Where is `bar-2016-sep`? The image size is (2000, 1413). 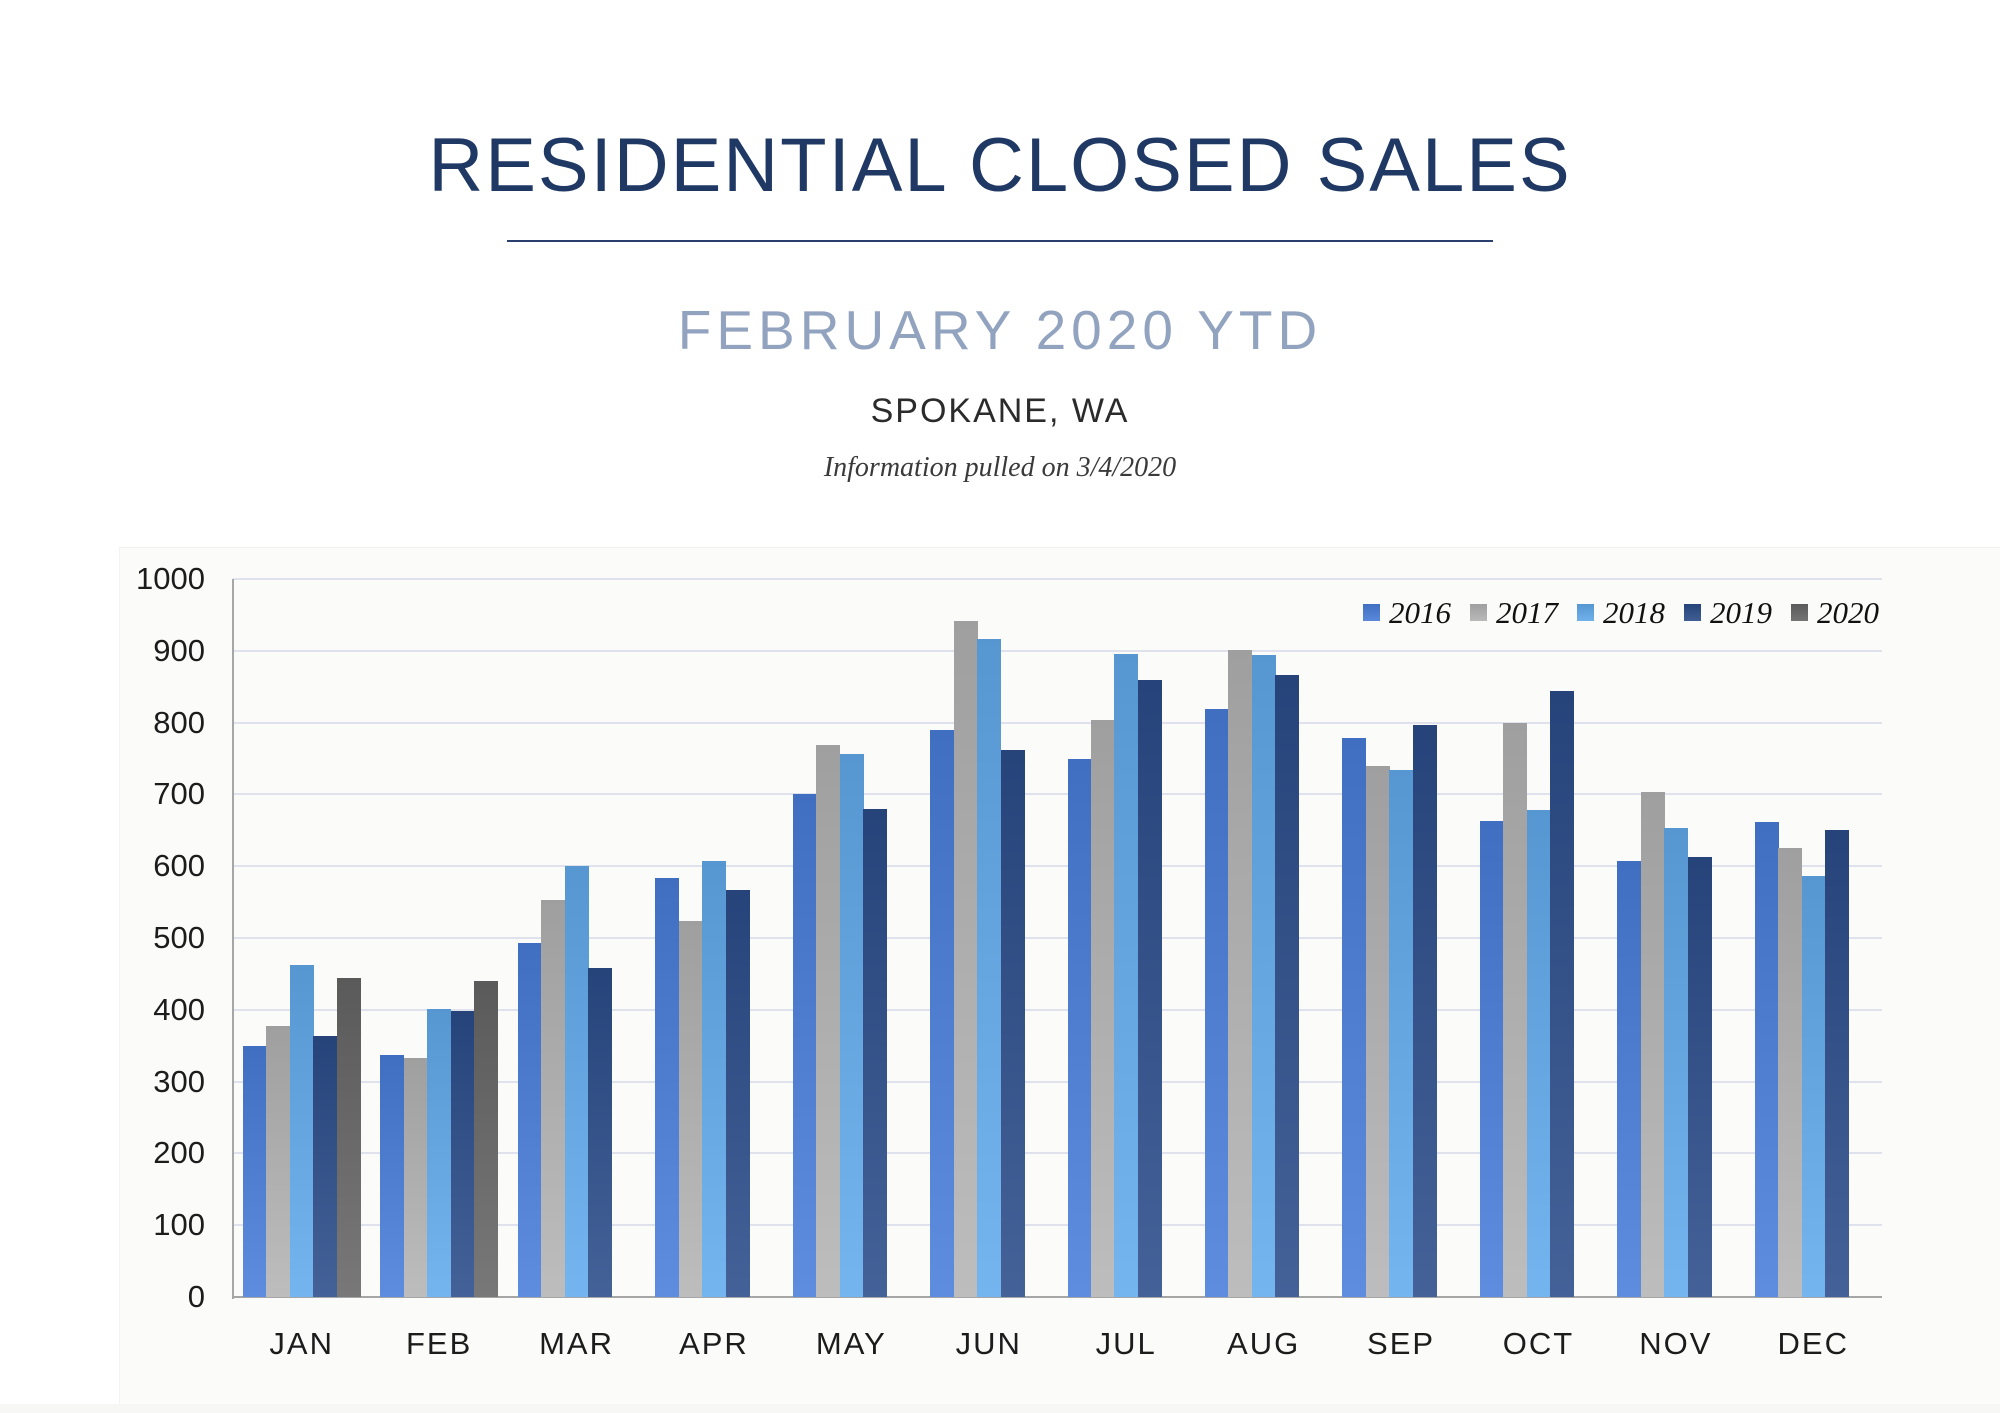
bar-2016-sep is located at coordinates (1354, 1017).